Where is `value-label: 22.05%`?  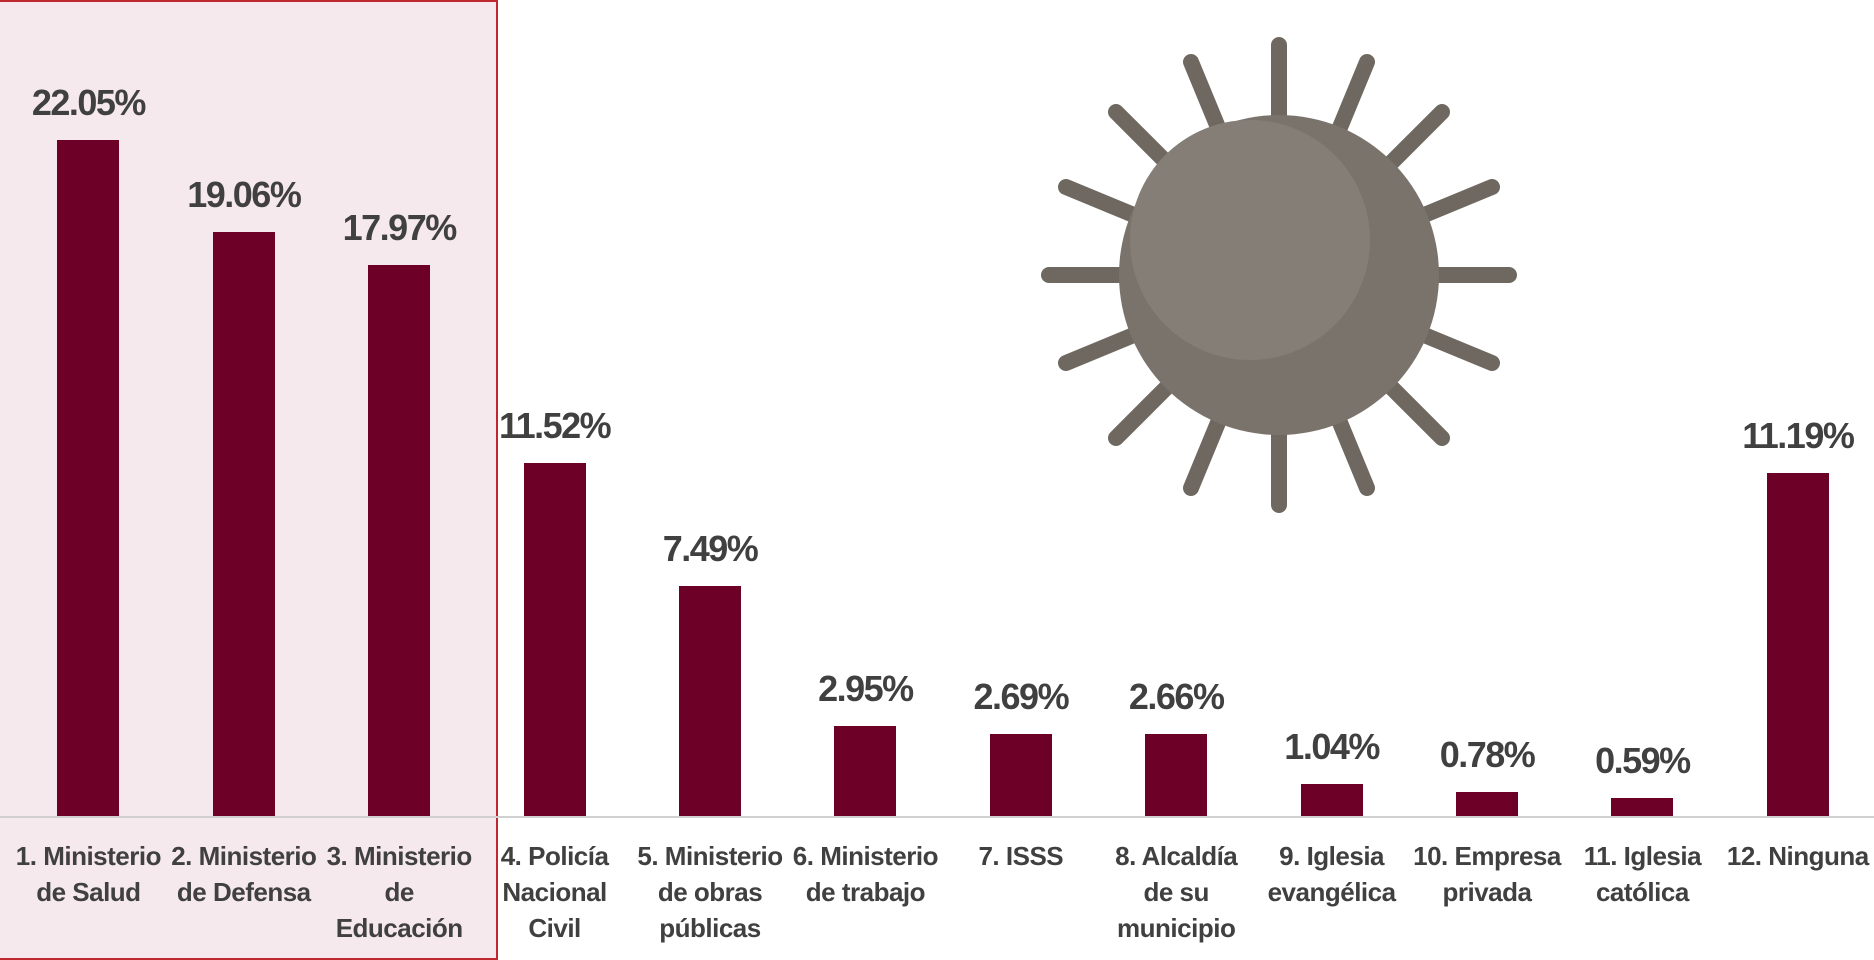
value-label: 22.05% is located at coordinates (89, 102).